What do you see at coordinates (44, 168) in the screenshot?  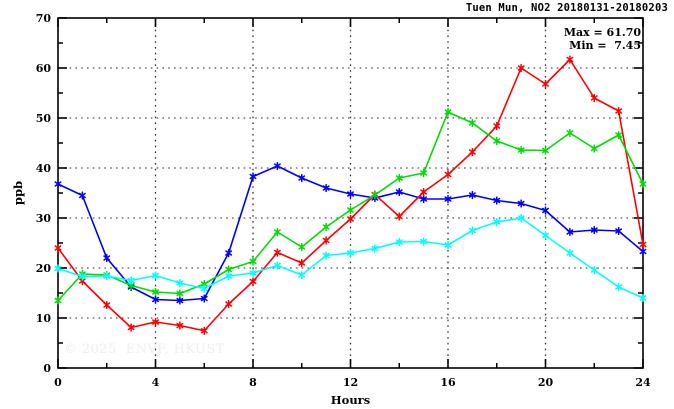 I see `svg-text: 40` at bounding box center [44, 168].